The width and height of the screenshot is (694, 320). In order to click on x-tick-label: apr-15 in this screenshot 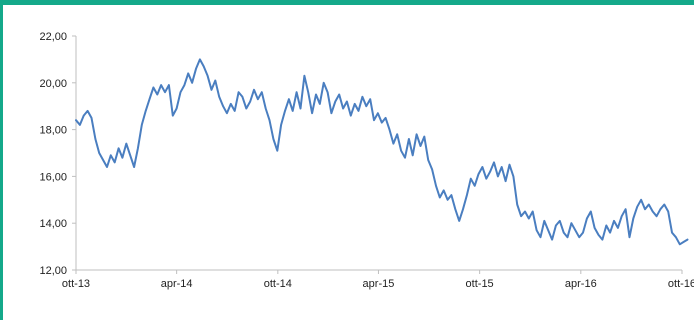, I will do `click(379, 284)`.